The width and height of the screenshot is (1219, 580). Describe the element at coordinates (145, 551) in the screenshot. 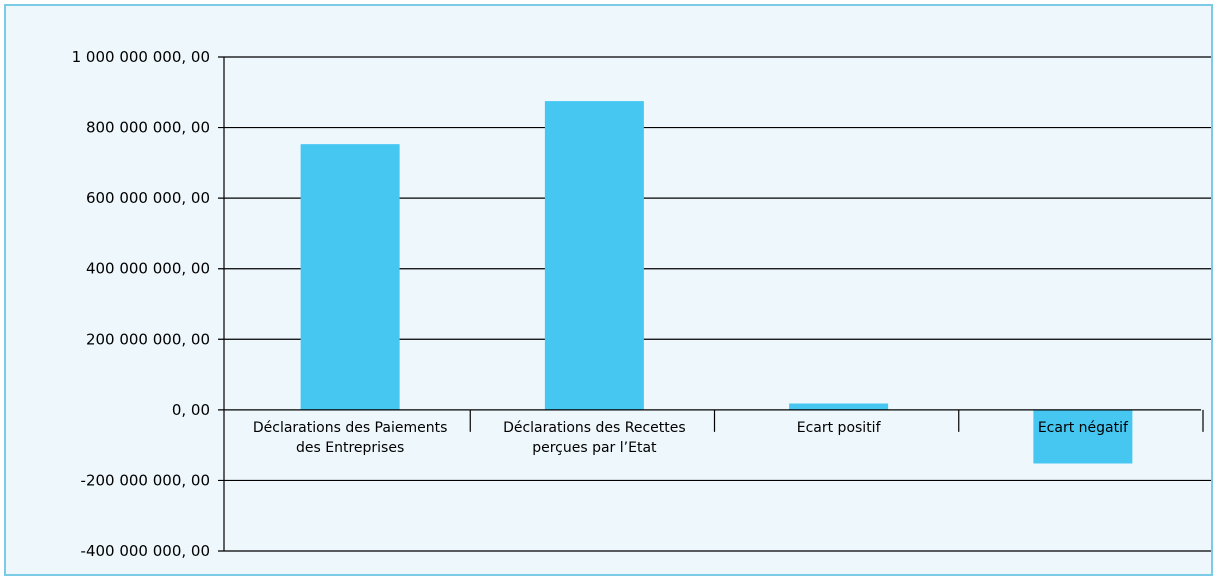

I see `y-tick-label: -400 000 000, 00` at that location.